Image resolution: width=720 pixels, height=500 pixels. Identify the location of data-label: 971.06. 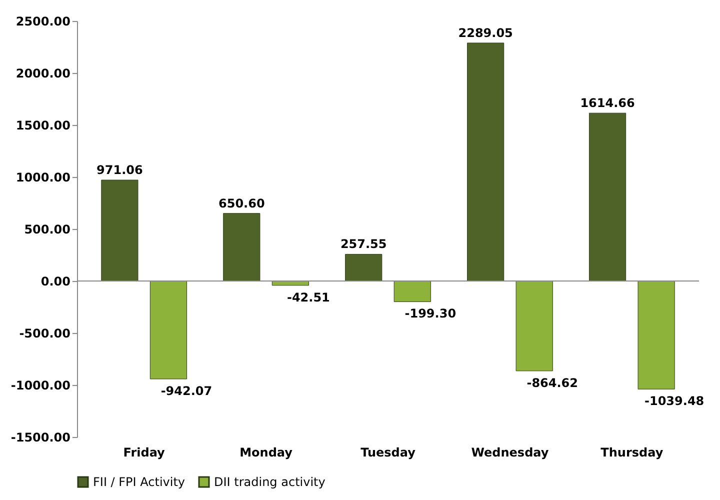
(119, 170).